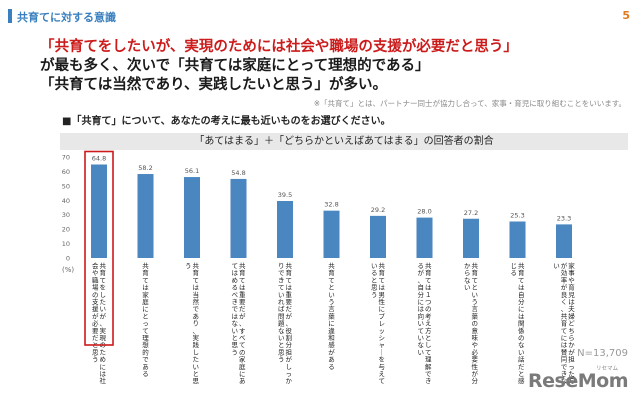  Describe the element at coordinates (606, 369) in the screenshot. I see `logo-subtext: リセマム` at that location.